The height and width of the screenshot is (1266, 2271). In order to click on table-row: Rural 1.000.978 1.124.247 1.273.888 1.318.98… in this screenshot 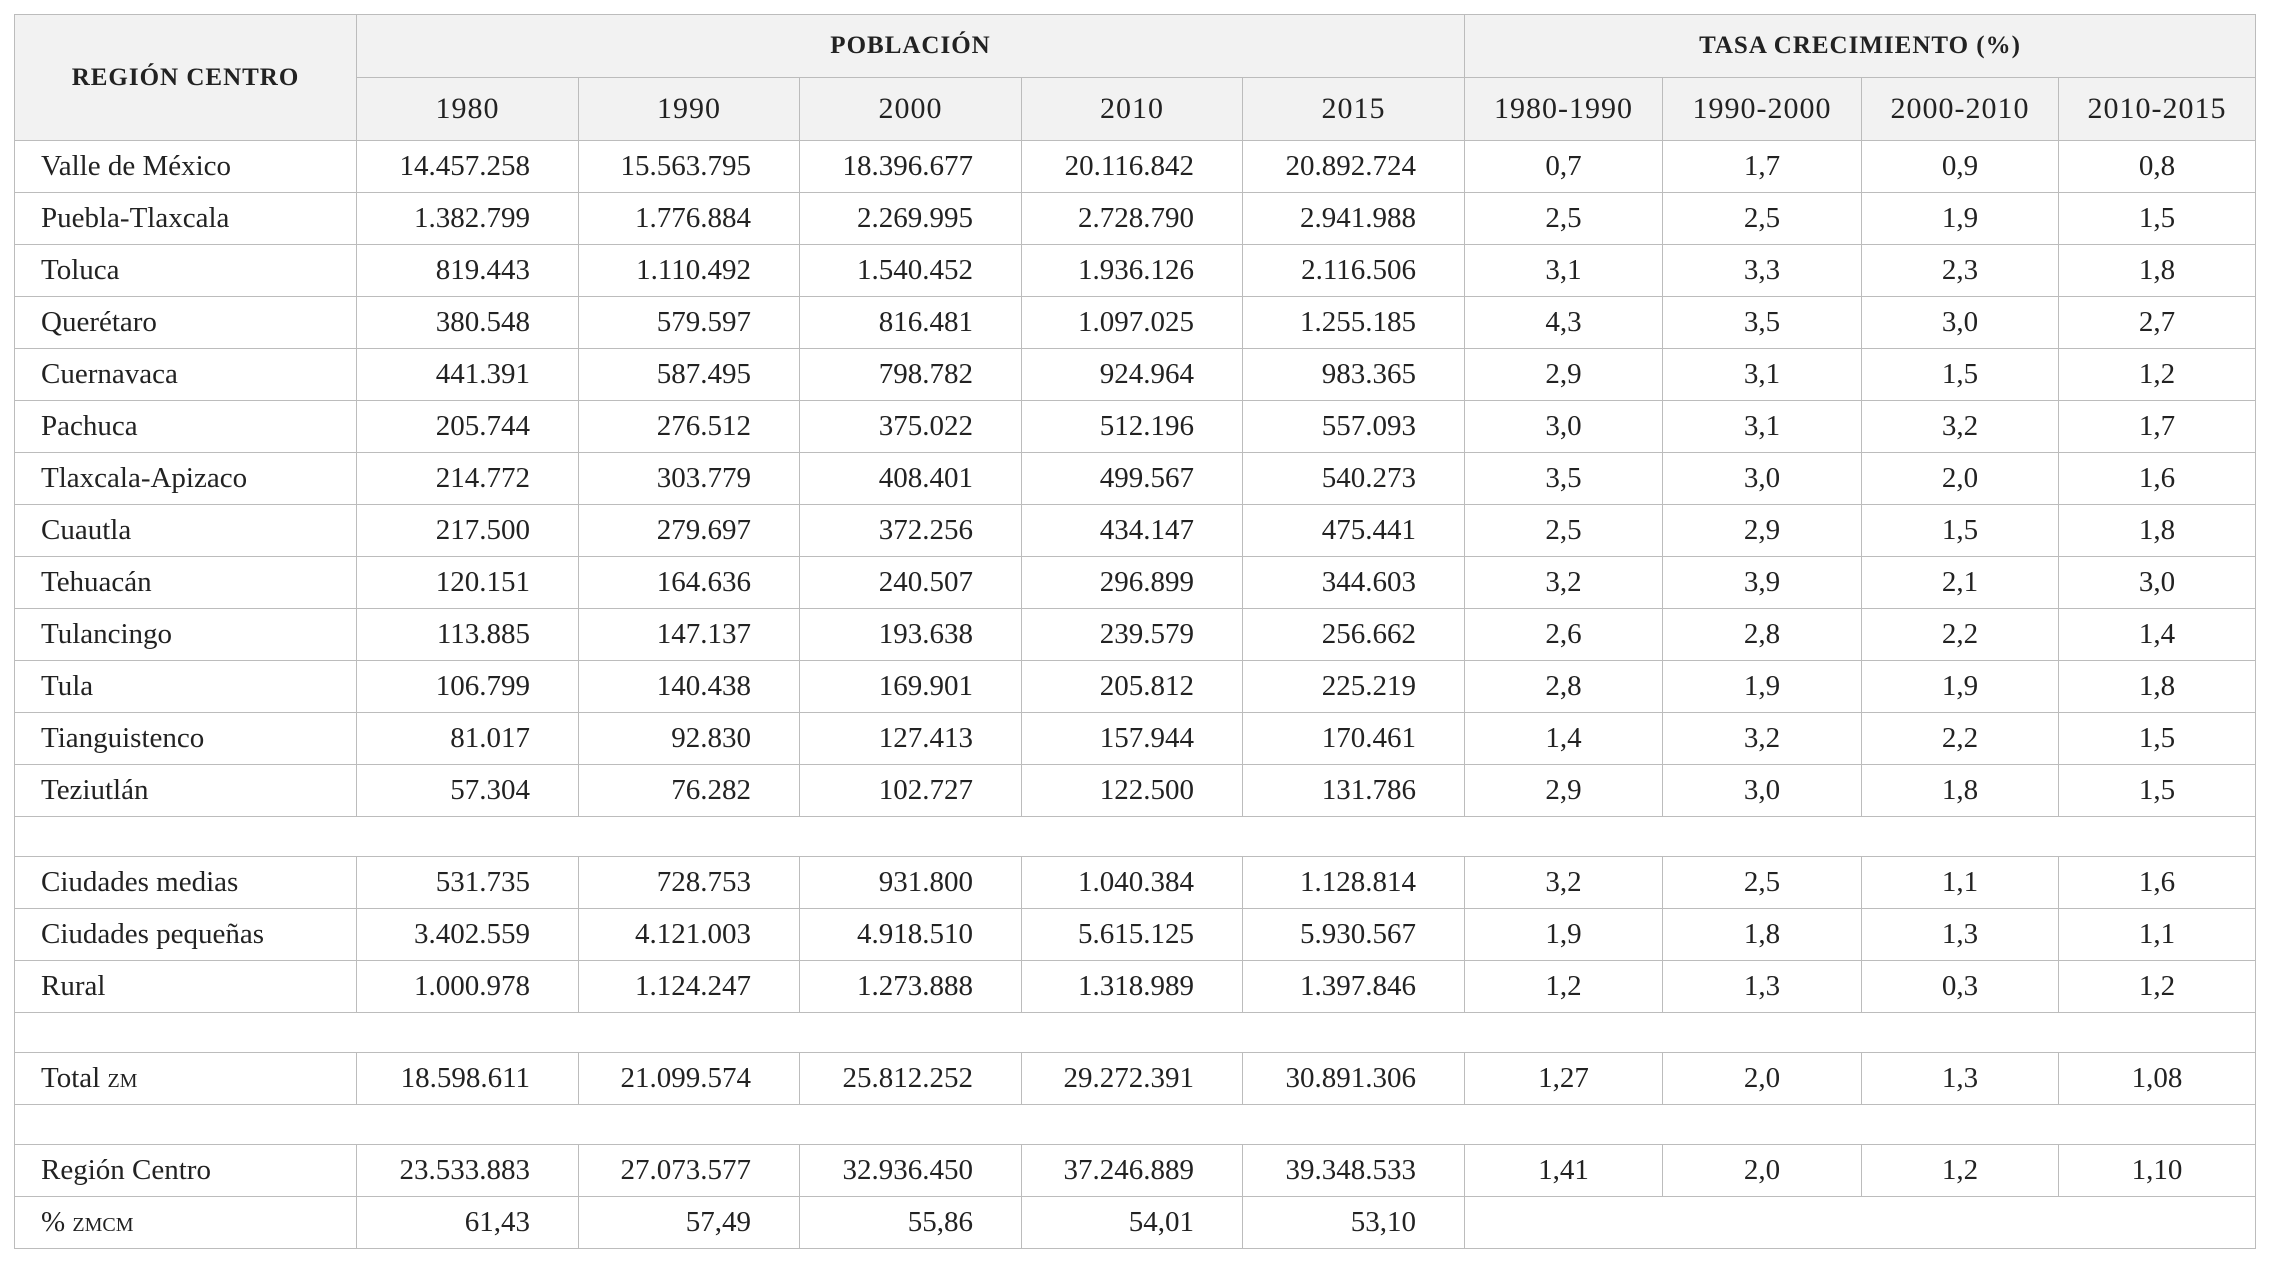, I will do `click(1135, 986)`.